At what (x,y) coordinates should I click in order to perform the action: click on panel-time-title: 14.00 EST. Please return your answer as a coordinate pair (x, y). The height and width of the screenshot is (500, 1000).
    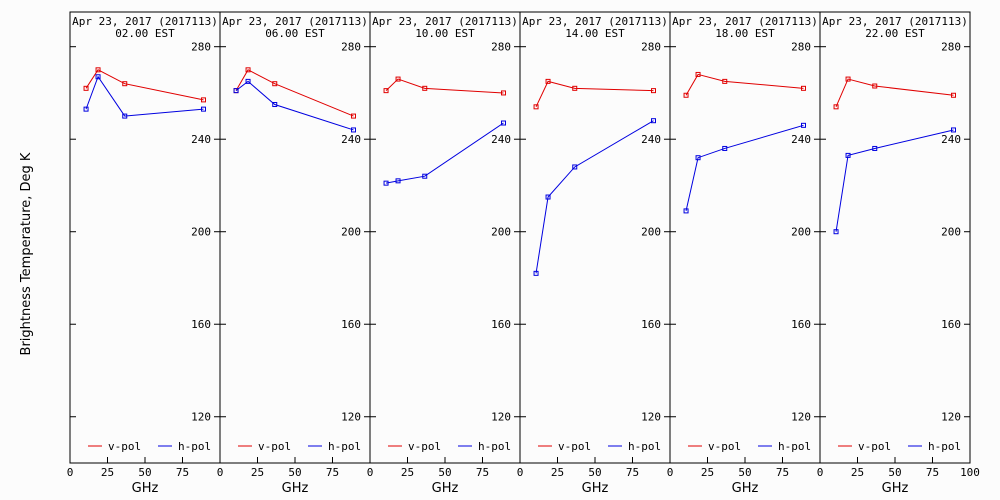
    Looking at the image, I should click on (595, 33).